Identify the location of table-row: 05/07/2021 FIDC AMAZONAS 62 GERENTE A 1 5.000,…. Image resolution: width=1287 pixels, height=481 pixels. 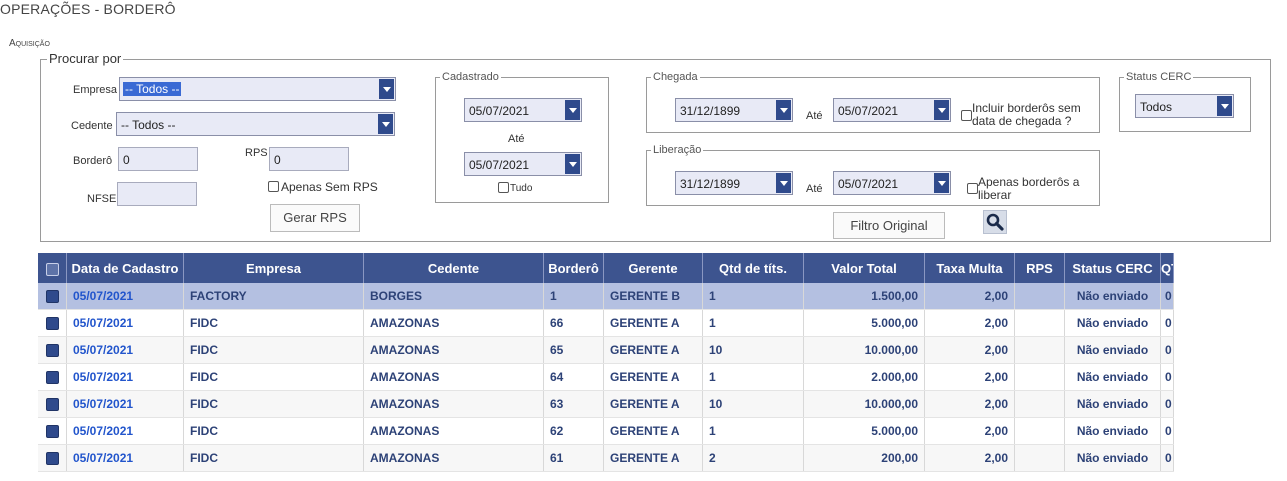
(606, 431).